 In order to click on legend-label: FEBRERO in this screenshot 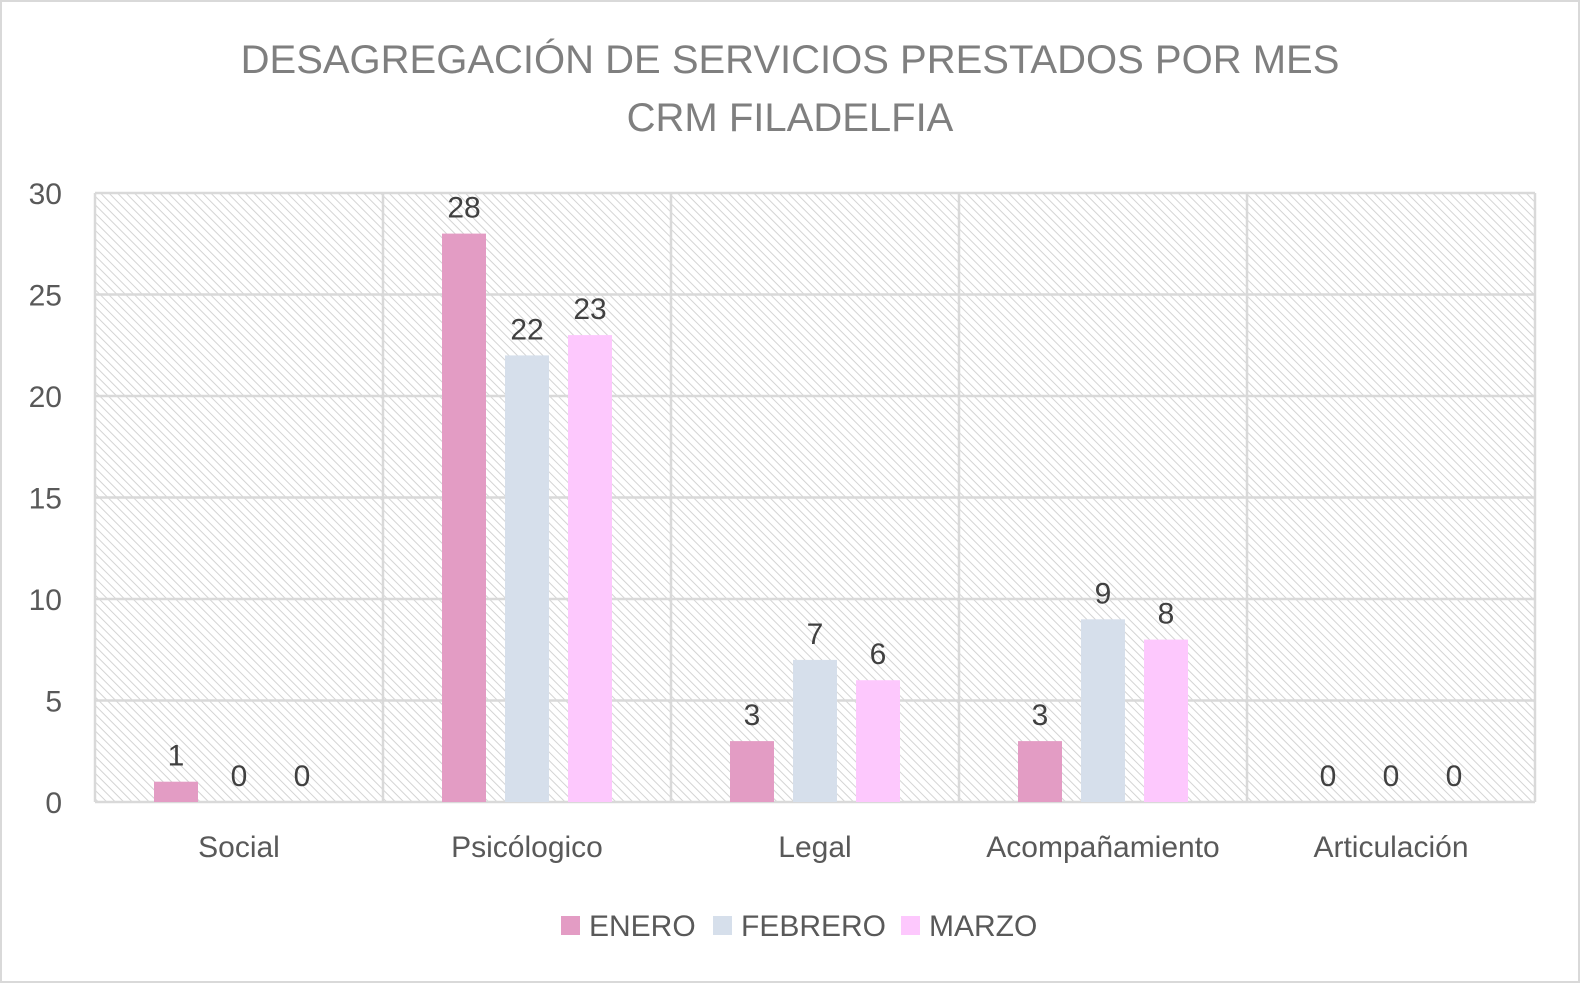, I will do `click(813, 926)`.